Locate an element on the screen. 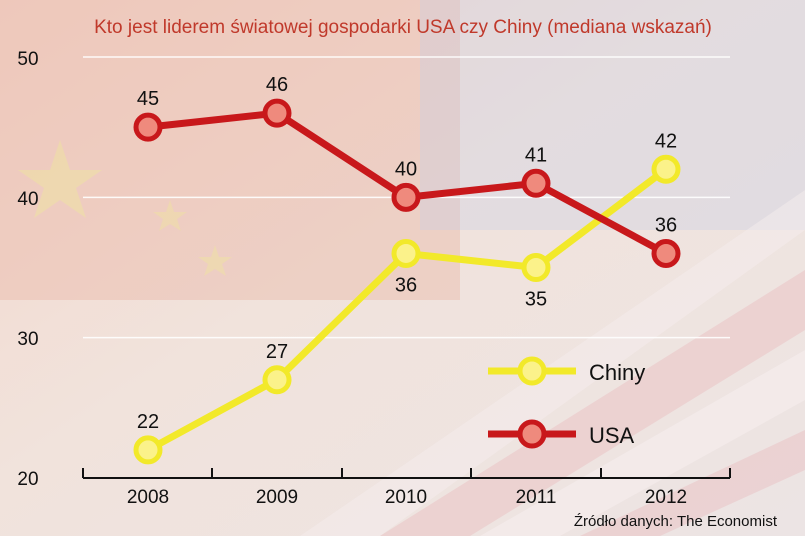 This screenshot has width=805, height=536. data-label-usa: 40 is located at coordinates (406, 169).